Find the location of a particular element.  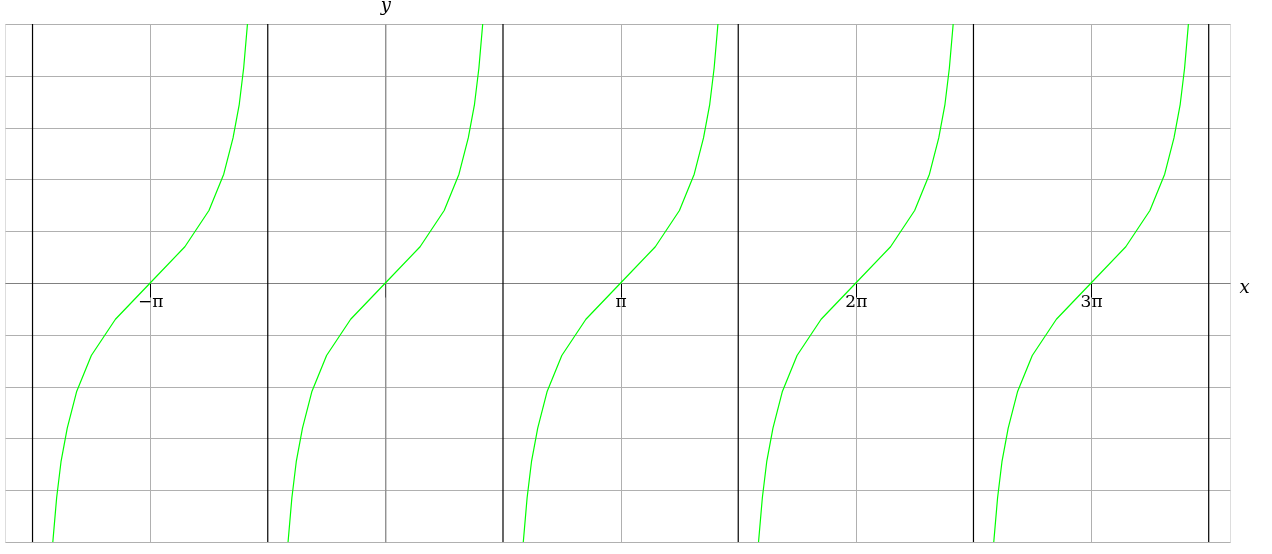

x-tick-label: 2π is located at coordinates (856, 300).